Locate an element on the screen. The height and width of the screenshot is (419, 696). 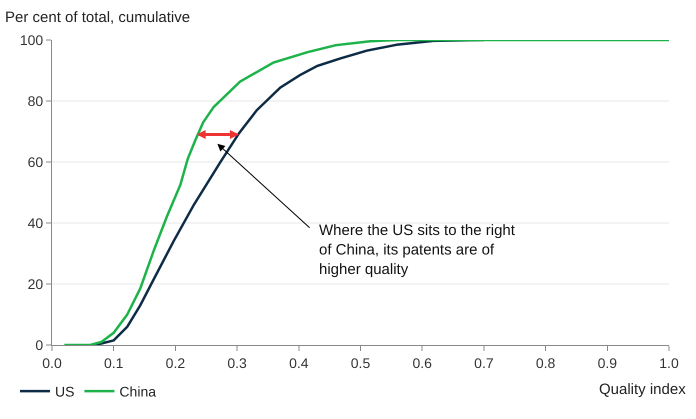
y-tick-label: 80 is located at coordinates (36, 100).